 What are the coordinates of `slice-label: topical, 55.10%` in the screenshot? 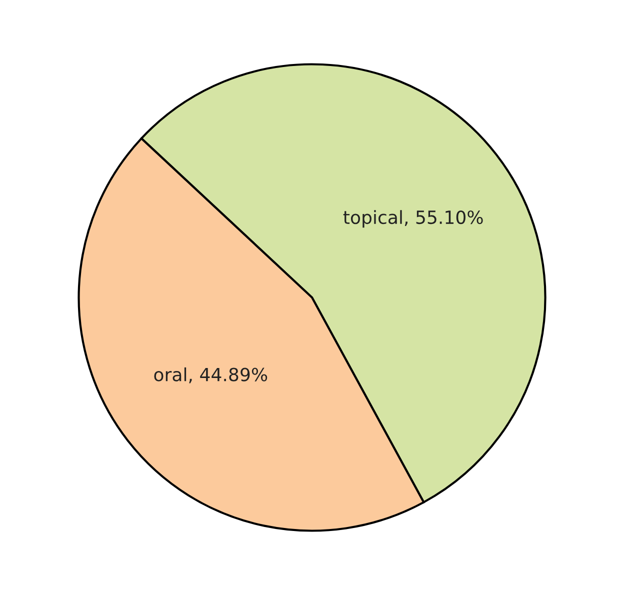 It's located at (413, 219).